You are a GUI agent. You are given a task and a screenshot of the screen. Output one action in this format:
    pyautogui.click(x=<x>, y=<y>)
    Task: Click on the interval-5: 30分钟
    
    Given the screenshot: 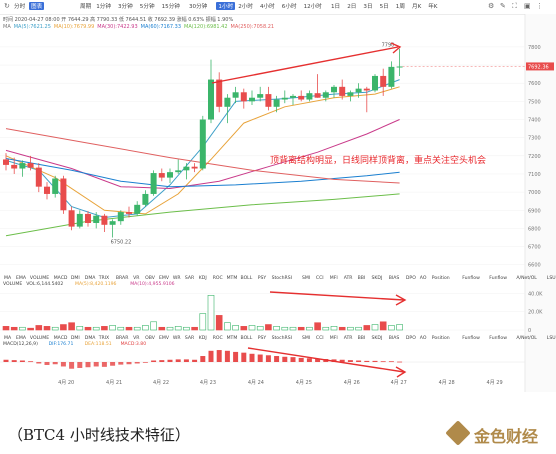 What is the action you would take?
    pyautogui.click(x=198, y=7)
    